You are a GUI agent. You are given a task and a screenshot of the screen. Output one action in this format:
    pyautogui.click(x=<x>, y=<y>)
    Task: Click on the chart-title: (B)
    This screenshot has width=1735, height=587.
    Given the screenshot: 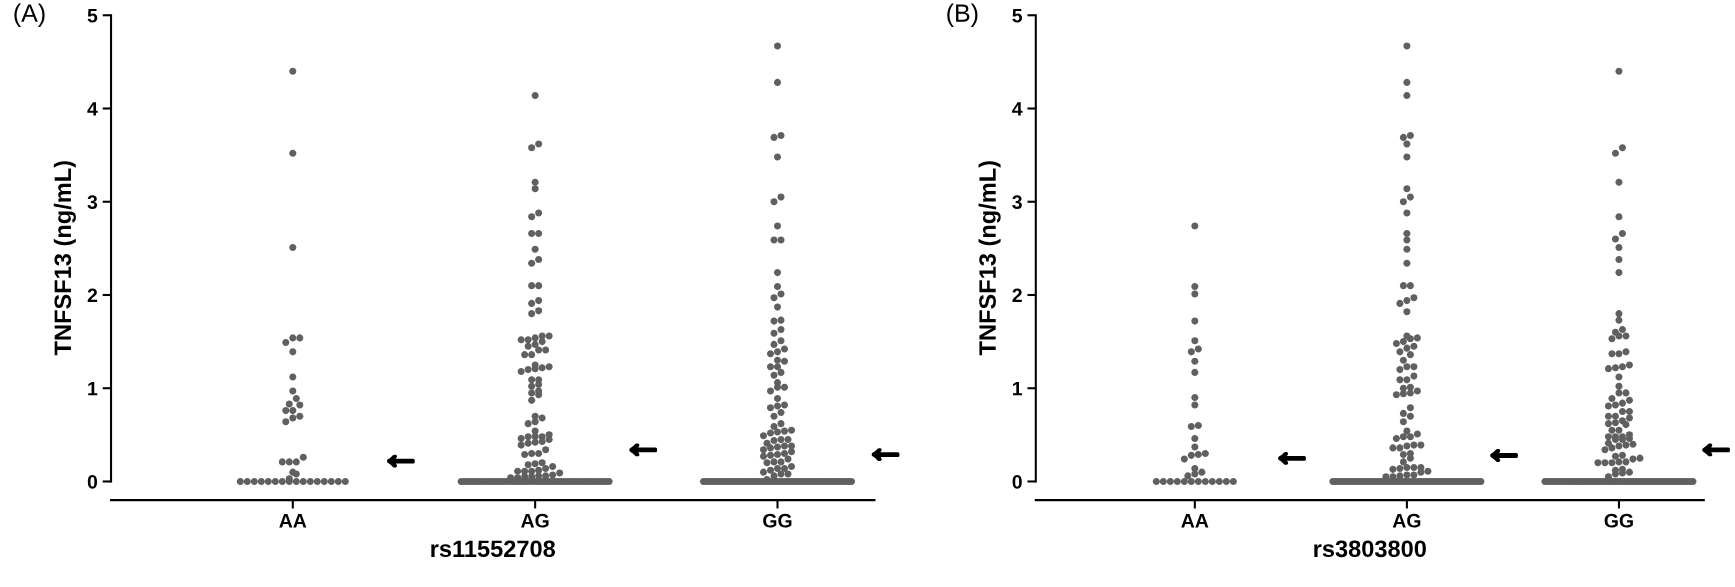 What is the action you would take?
    pyautogui.click(x=962, y=15)
    